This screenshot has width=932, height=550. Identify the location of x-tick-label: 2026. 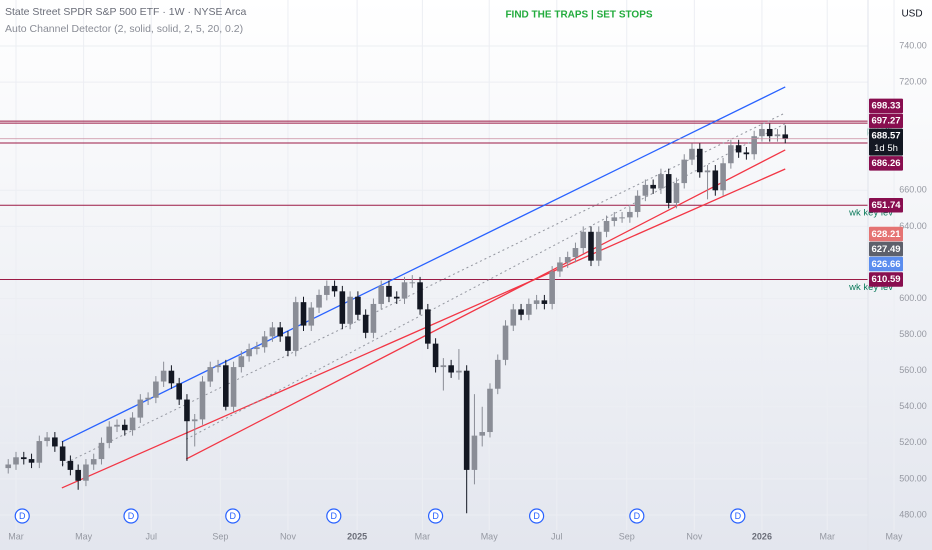
(762, 536).